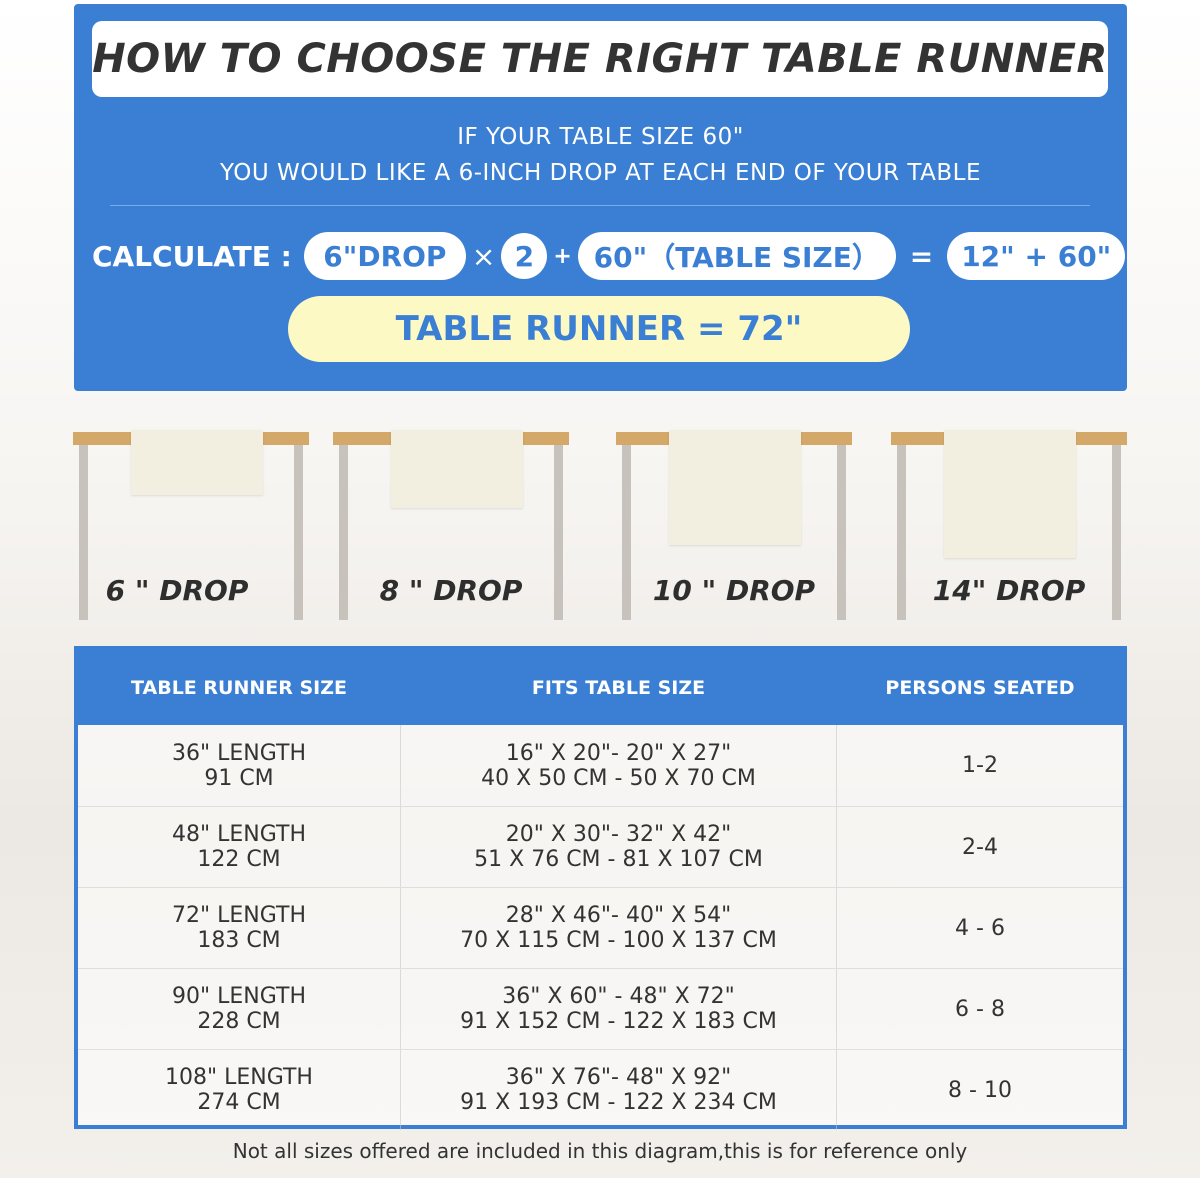 The image size is (1200, 1178). I want to click on runner-cm: 183 CM, so click(239, 940).